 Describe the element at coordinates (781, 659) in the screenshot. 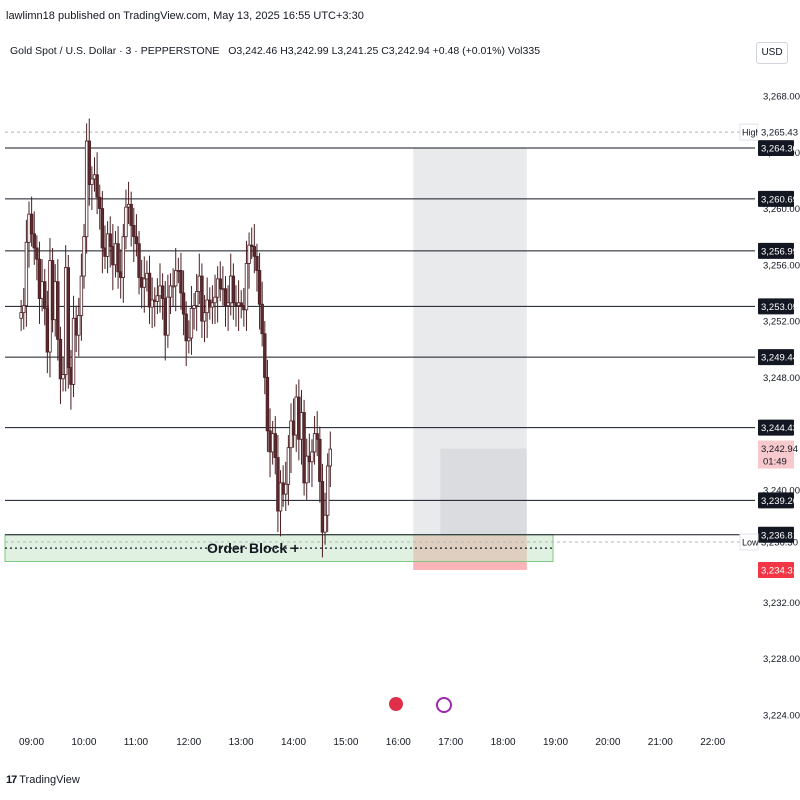

I see `y-tick-label: 3,228.00` at that location.